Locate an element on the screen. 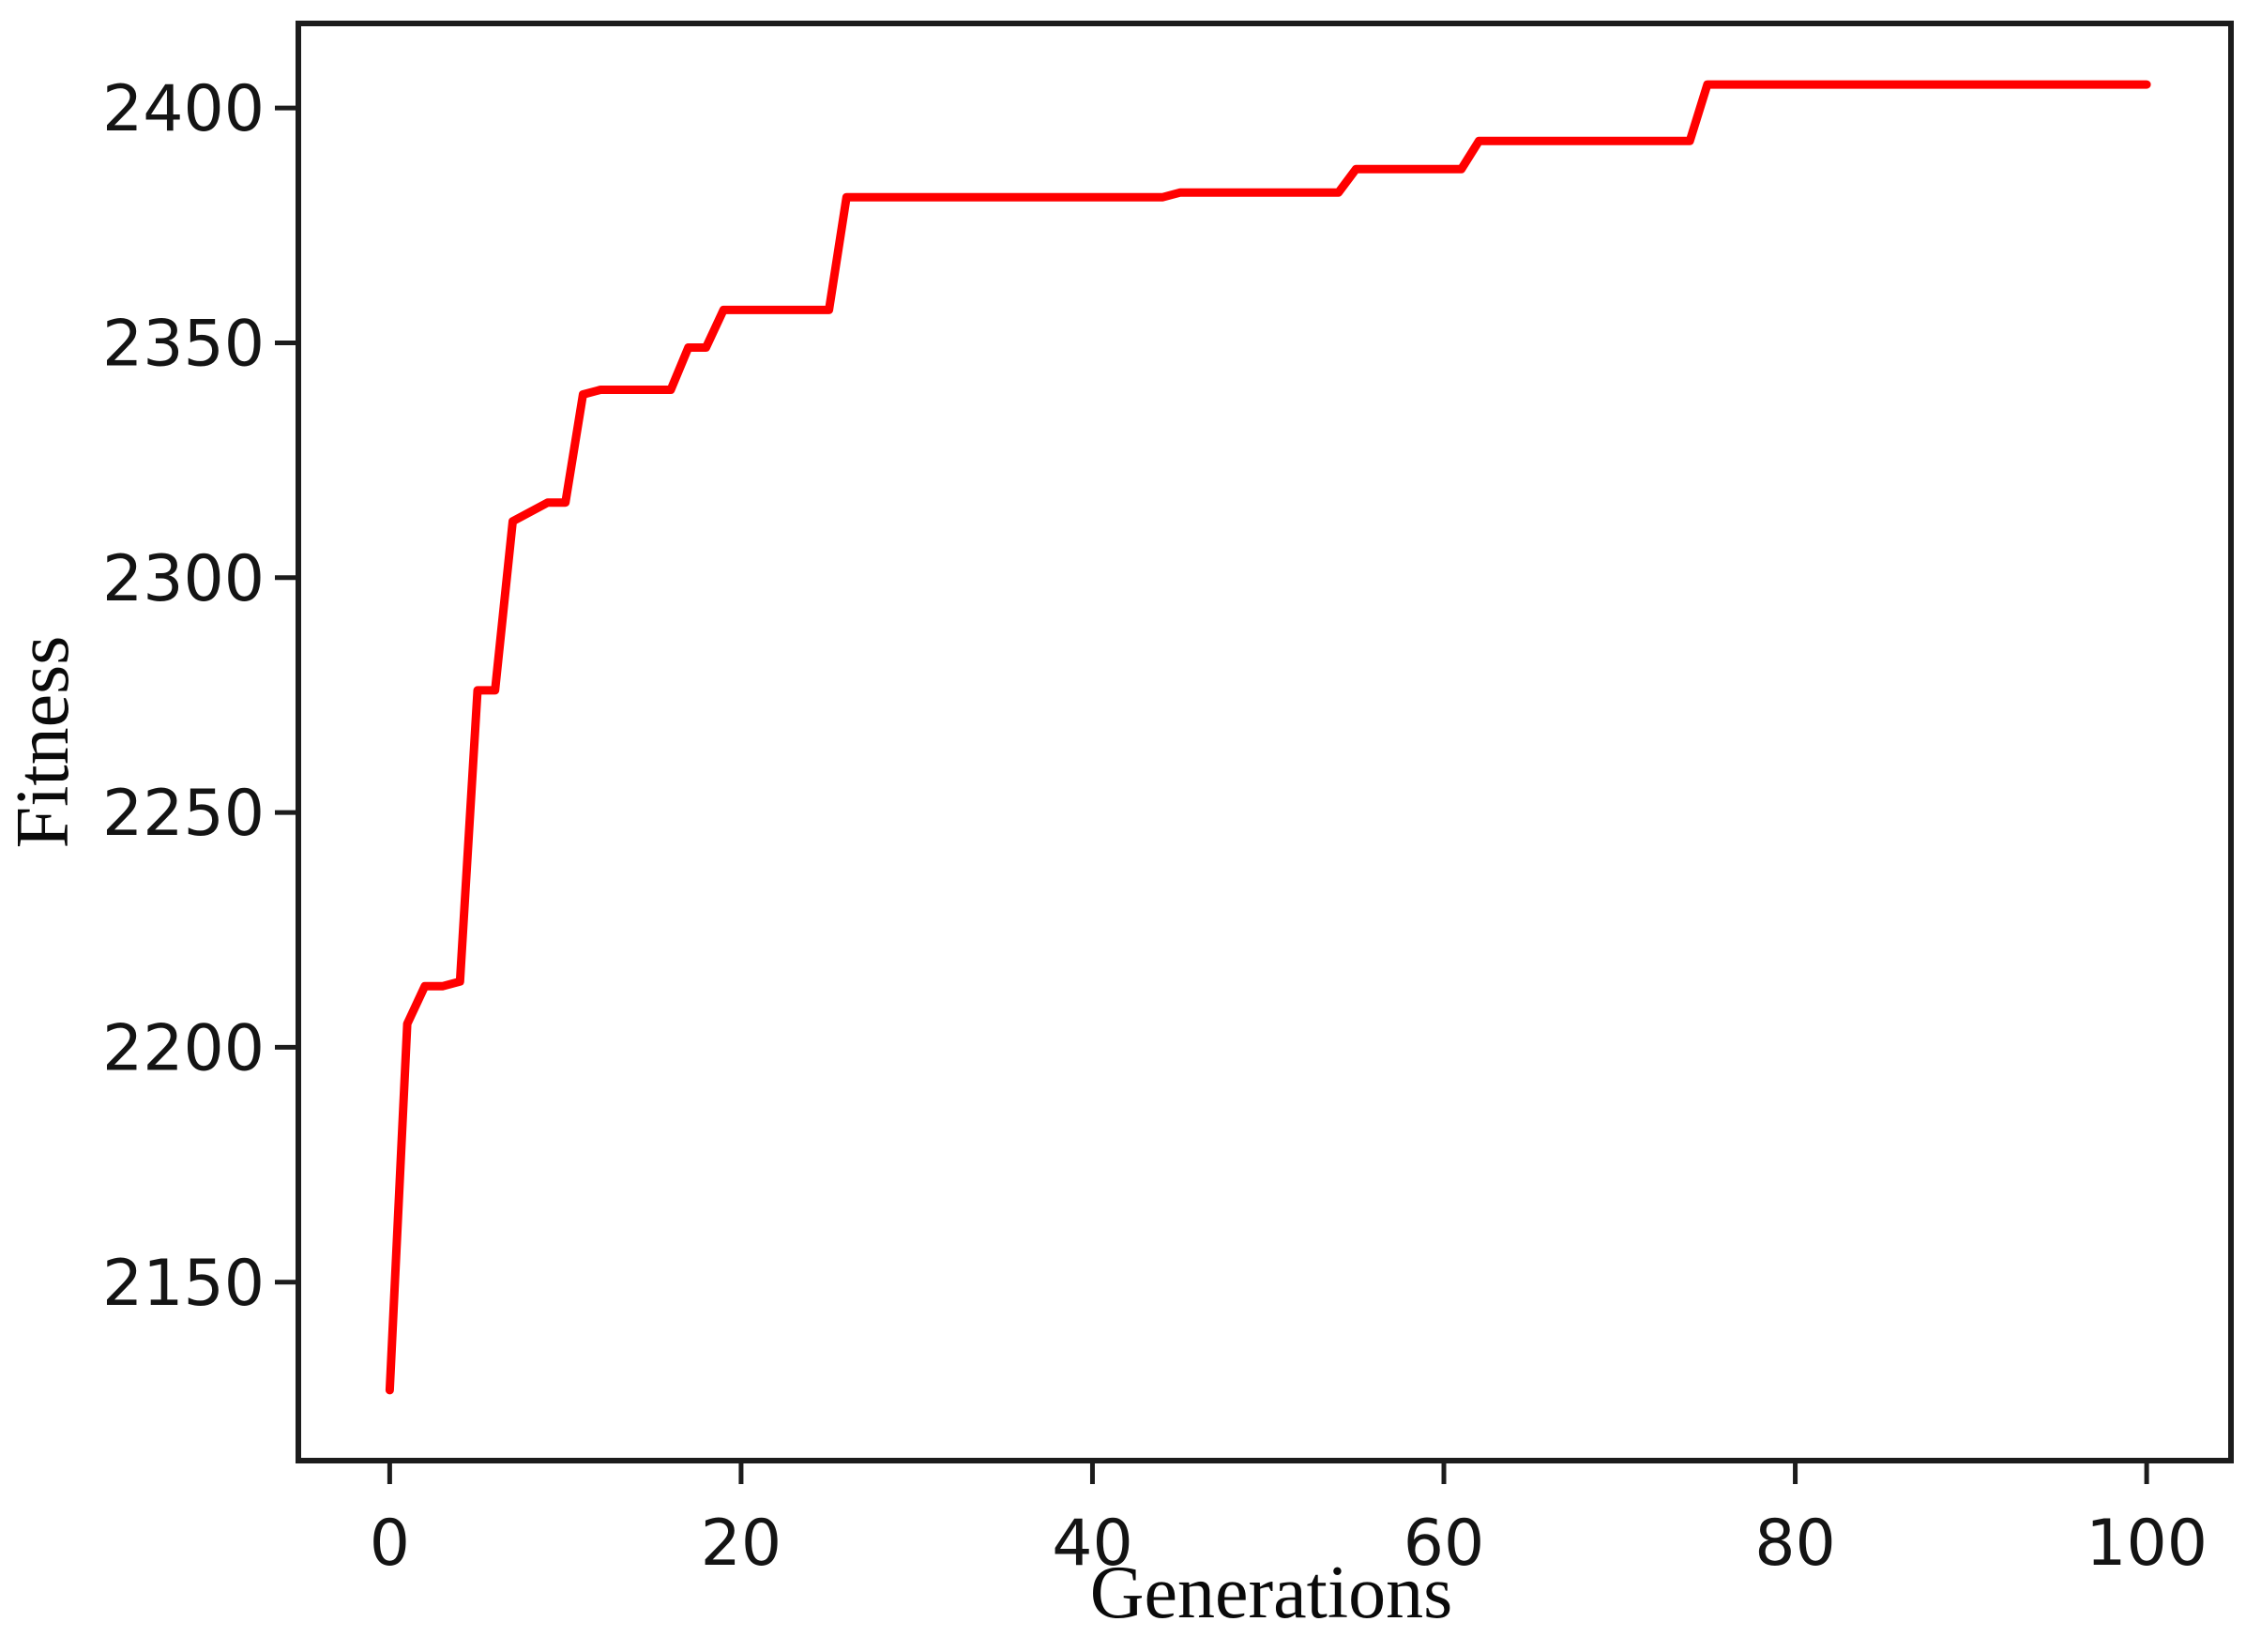 The height and width of the screenshot is (1652, 2261). x-tick-label: 0 is located at coordinates (390, 1544).